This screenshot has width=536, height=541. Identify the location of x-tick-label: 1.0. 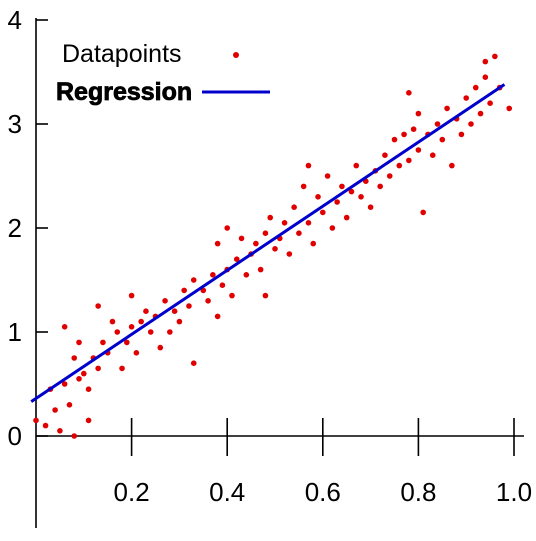
(514, 492).